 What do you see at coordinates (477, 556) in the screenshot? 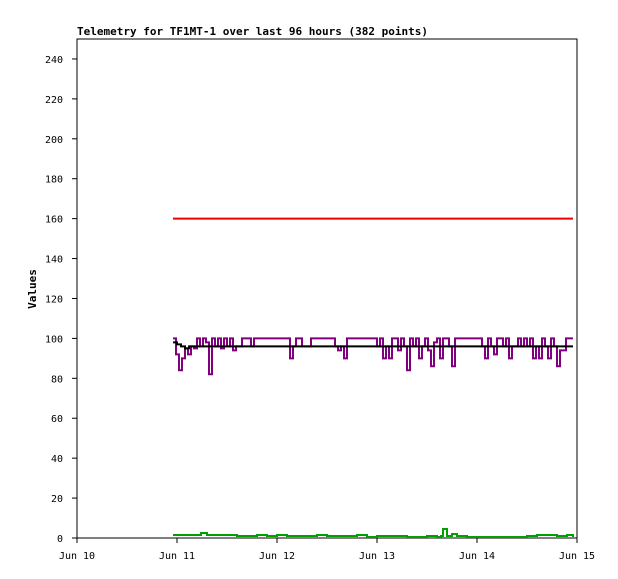
I see `x-tick-label: Jun 14` at bounding box center [477, 556].